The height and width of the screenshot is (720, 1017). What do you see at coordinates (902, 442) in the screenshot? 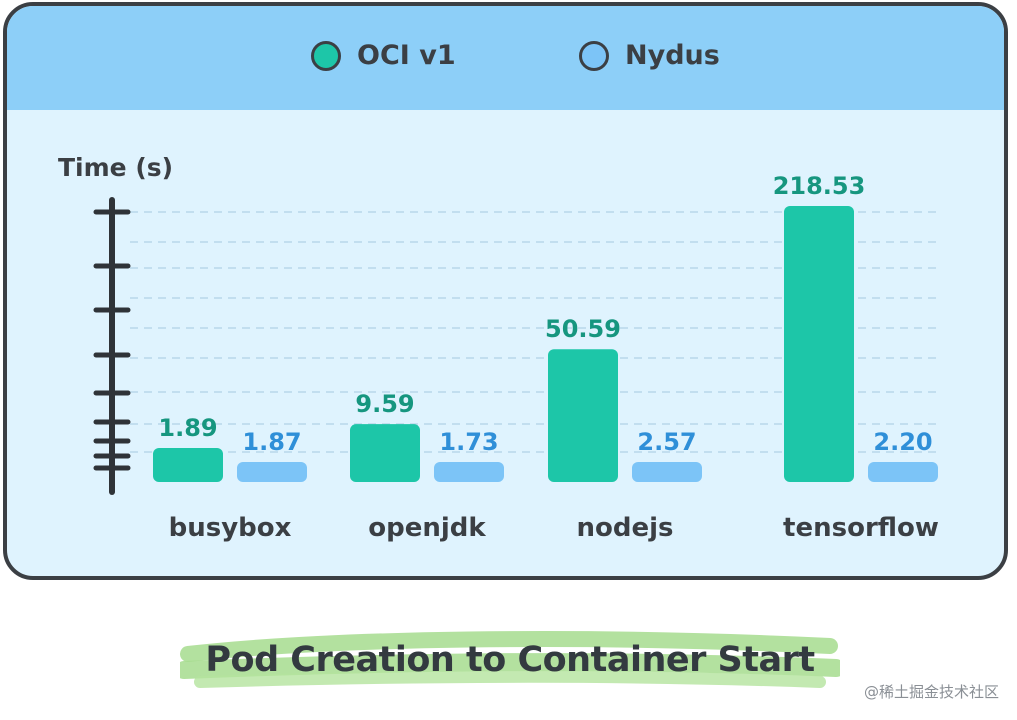
I see `data-label: 2.20` at bounding box center [902, 442].